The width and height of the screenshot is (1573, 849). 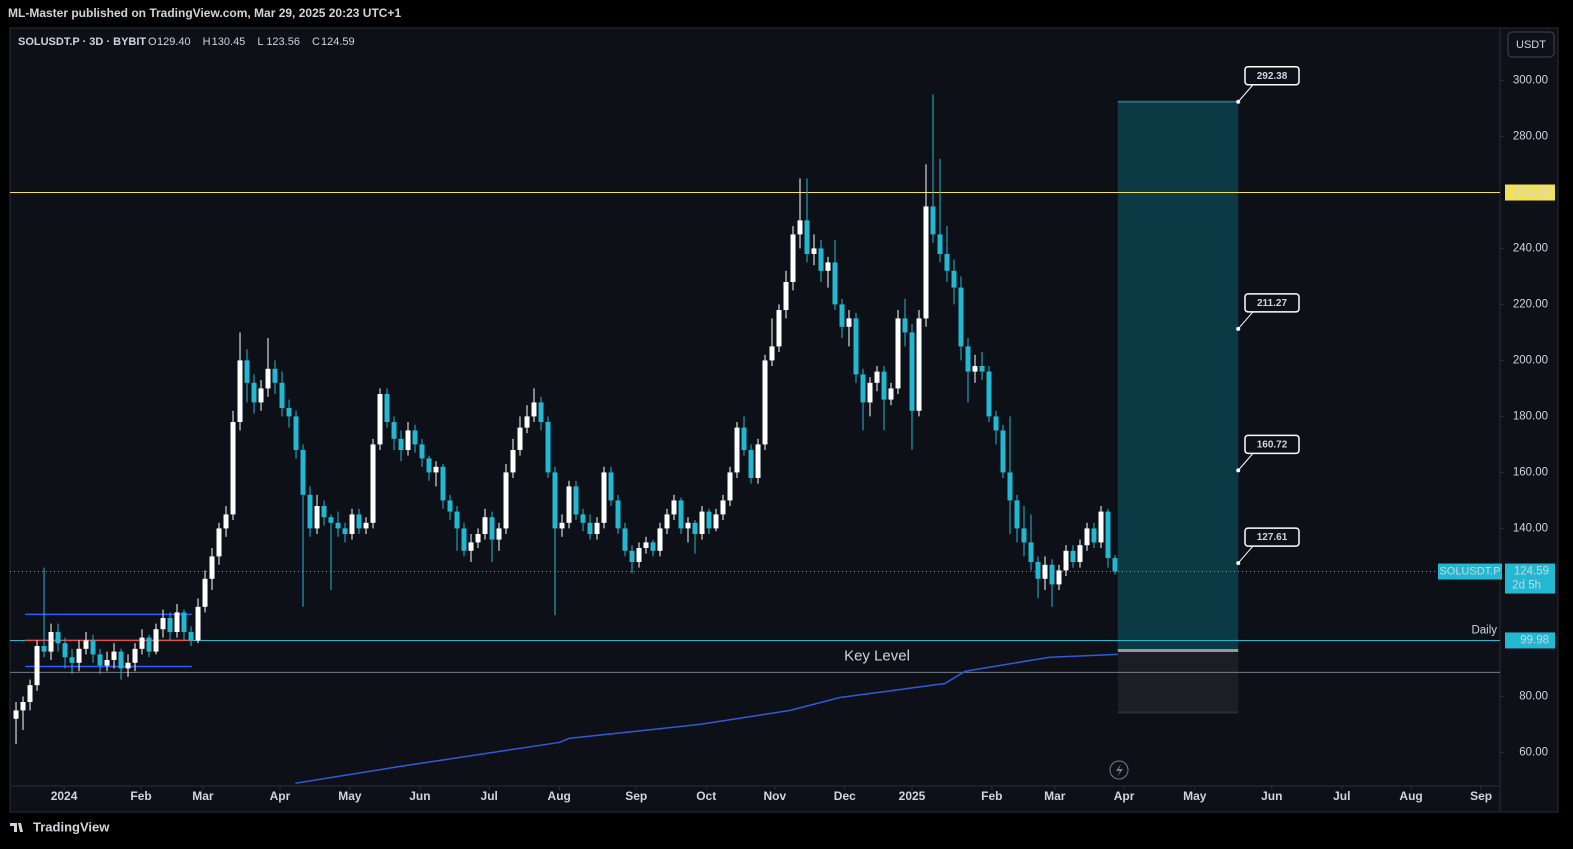 I want to click on currency: USDT, so click(x=1531, y=45).